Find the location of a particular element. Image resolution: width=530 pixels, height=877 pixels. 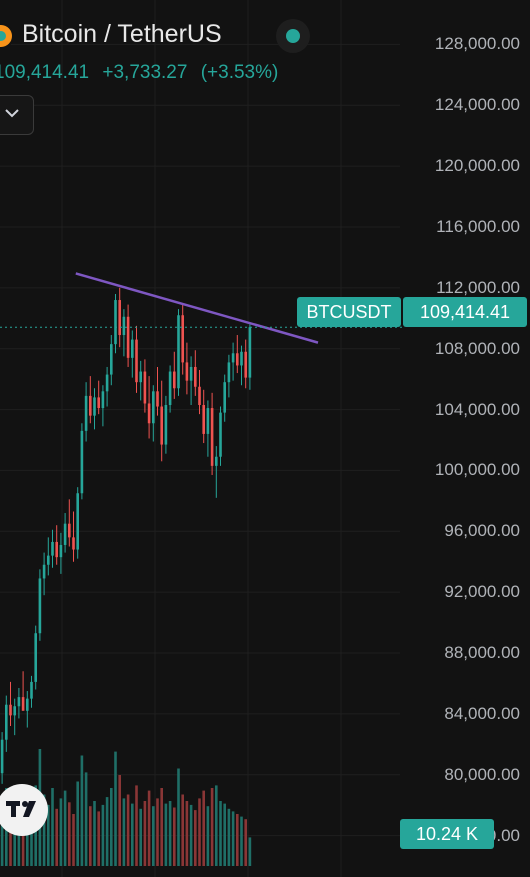

price-axis-label: 88,000.00 is located at coordinates (482, 652).